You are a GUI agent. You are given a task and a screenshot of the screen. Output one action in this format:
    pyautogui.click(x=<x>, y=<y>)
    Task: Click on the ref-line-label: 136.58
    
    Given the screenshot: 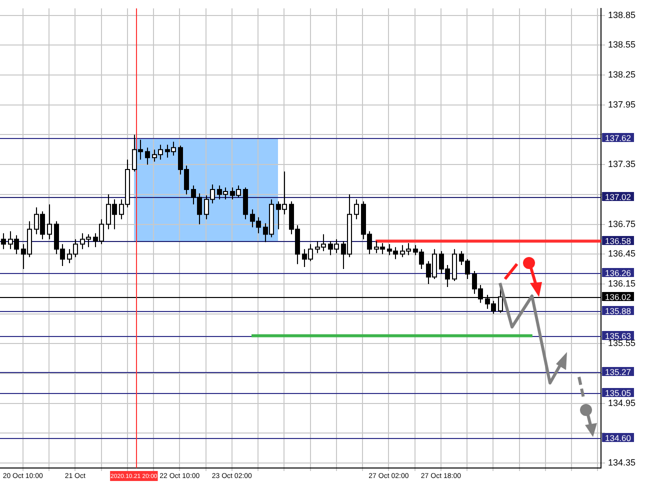 What is the action you would take?
    pyautogui.click(x=618, y=241)
    